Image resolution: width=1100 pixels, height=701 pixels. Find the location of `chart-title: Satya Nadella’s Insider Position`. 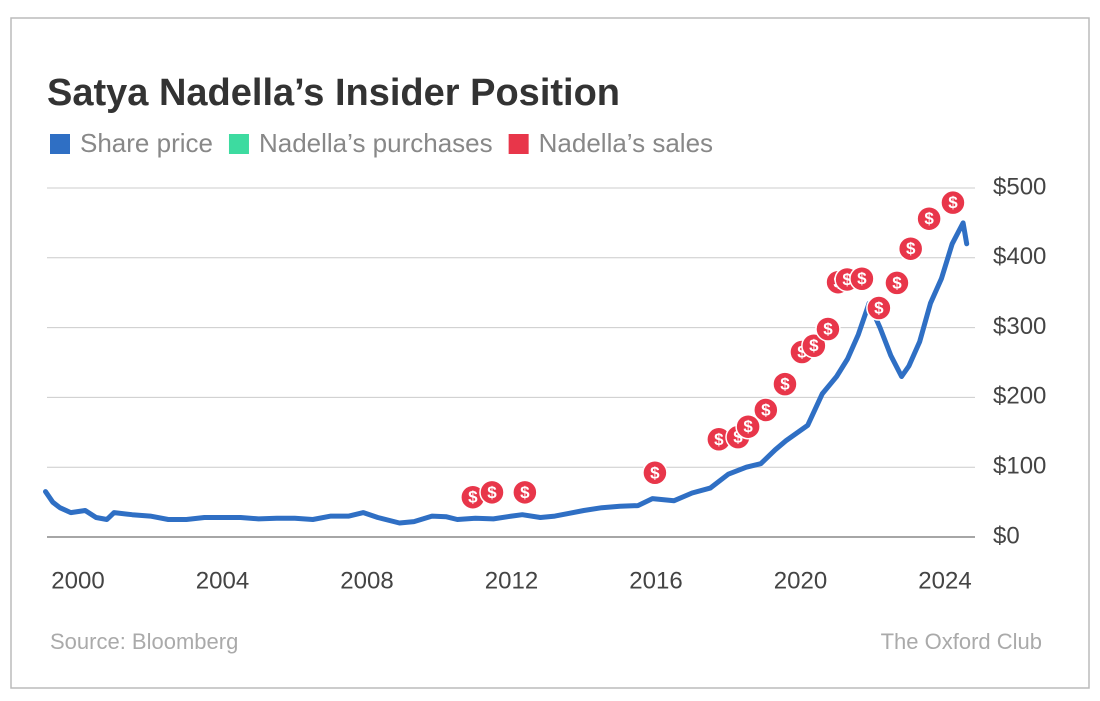

chart-title: Satya Nadella’s Insider Position is located at coordinates (333, 93).